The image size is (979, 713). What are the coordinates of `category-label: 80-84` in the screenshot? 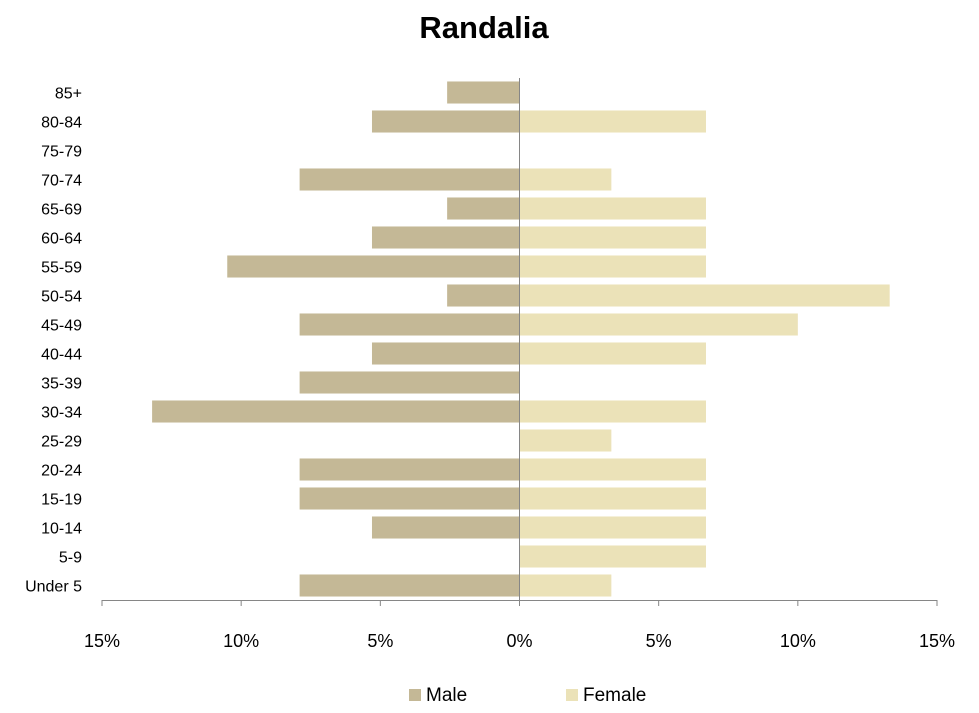 It's located at (61, 123).